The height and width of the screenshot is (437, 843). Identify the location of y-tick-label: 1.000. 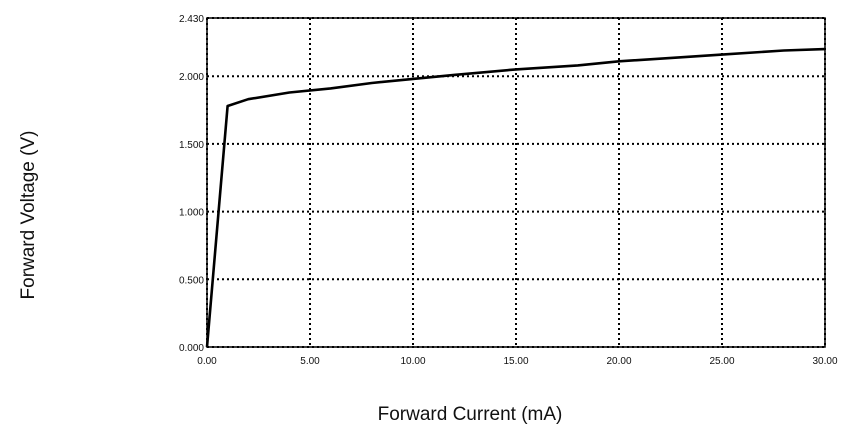
(191, 213).